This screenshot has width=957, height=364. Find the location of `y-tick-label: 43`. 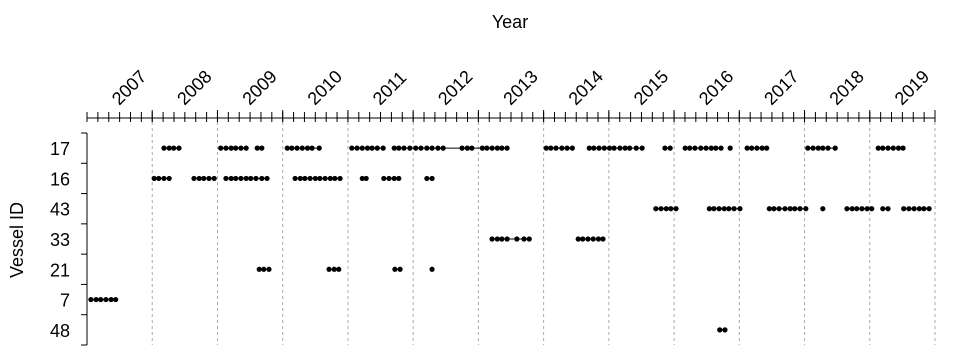

y-tick-label: 43 is located at coordinates (60, 210).